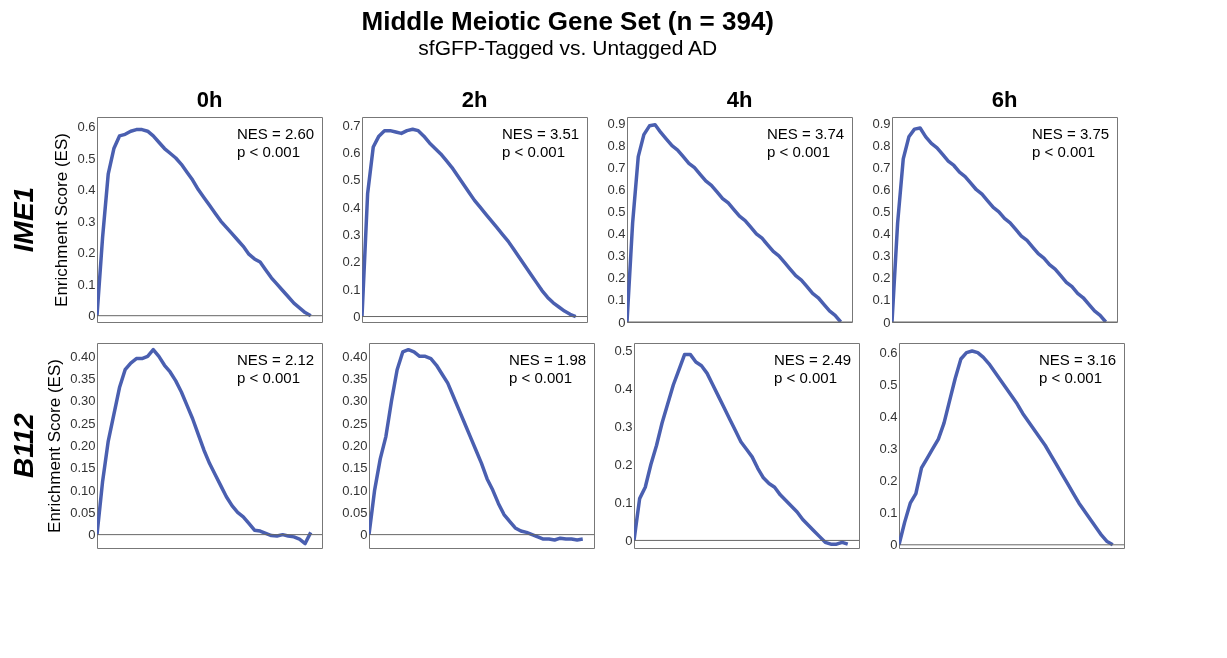  What do you see at coordinates (1071, 133) in the screenshot?
I see `annotation: NES = 3.75` at bounding box center [1071, 133].